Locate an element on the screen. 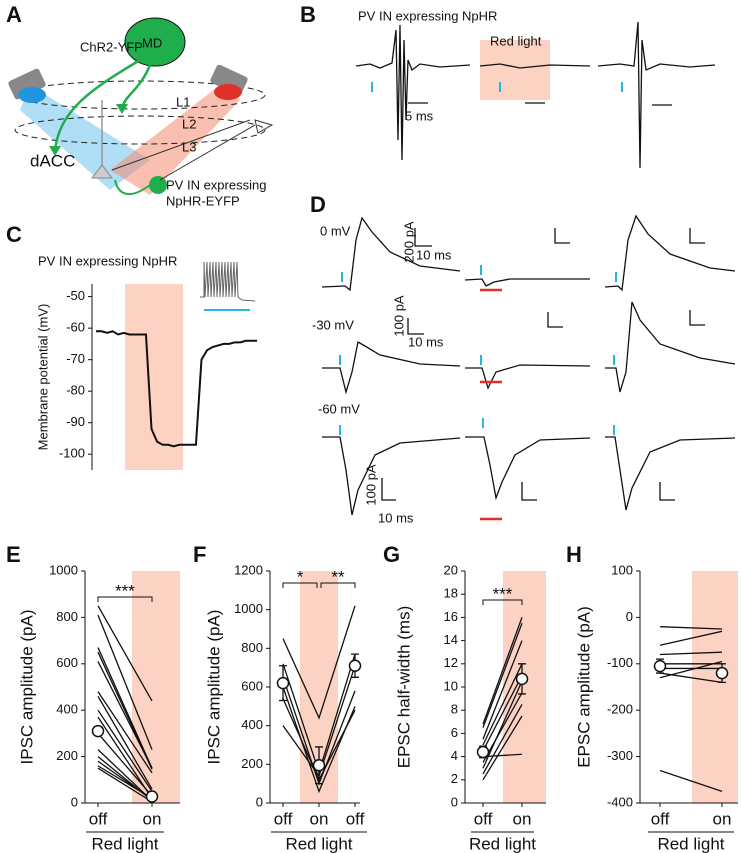  panel-letter: E is located at coordinates (13, 554).